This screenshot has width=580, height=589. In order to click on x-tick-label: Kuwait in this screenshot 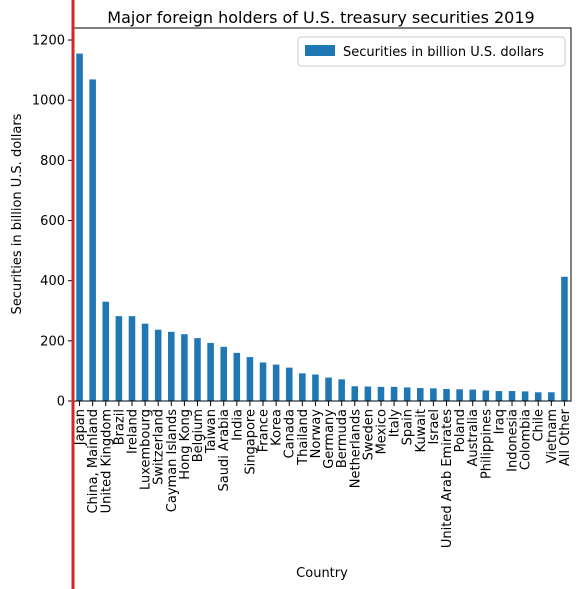, I will do `click(421, 430)`.